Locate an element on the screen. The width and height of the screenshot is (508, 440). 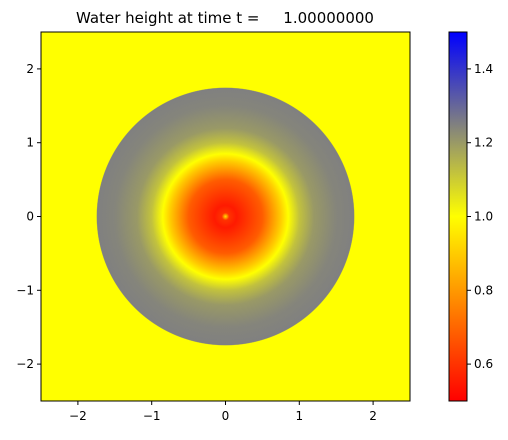
colorbar: 0.6 0.8 1.0 1.2 1.4 is located at coordinates (470, 216).